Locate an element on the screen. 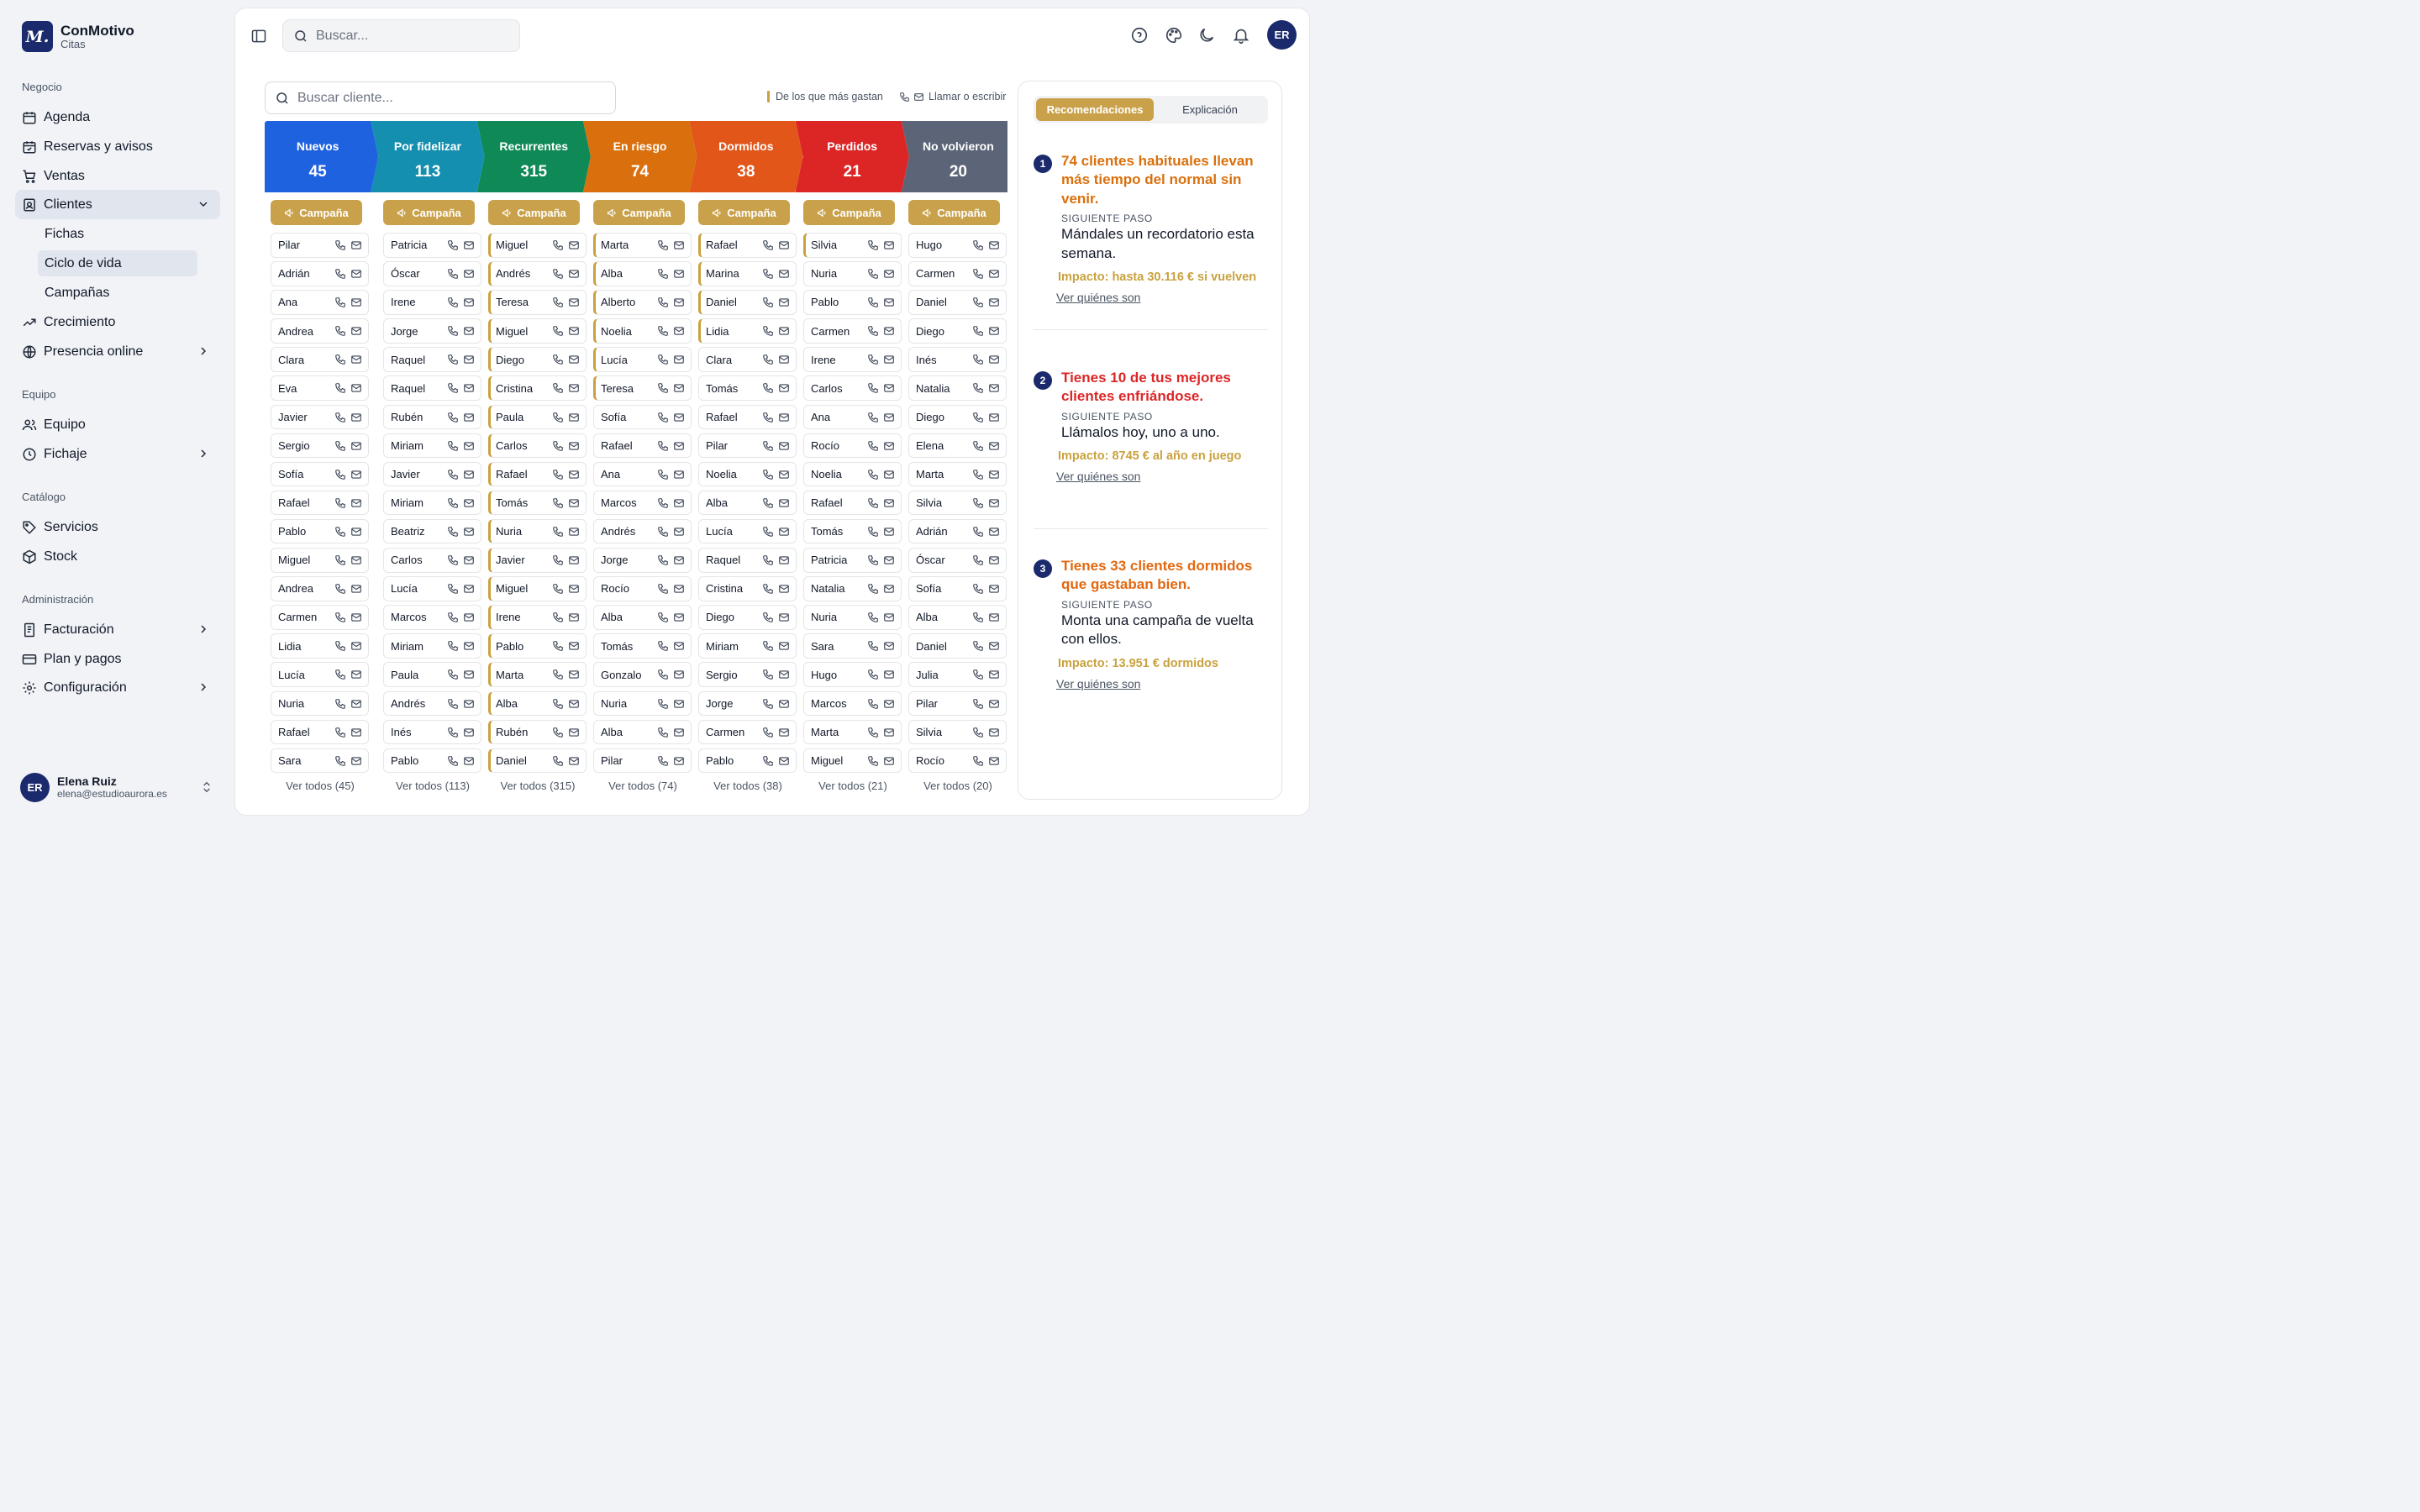 This screenshot has width=2420, height=1512. sidebar-subitem-fichas: Fichas is located at coordinates (65, 233).